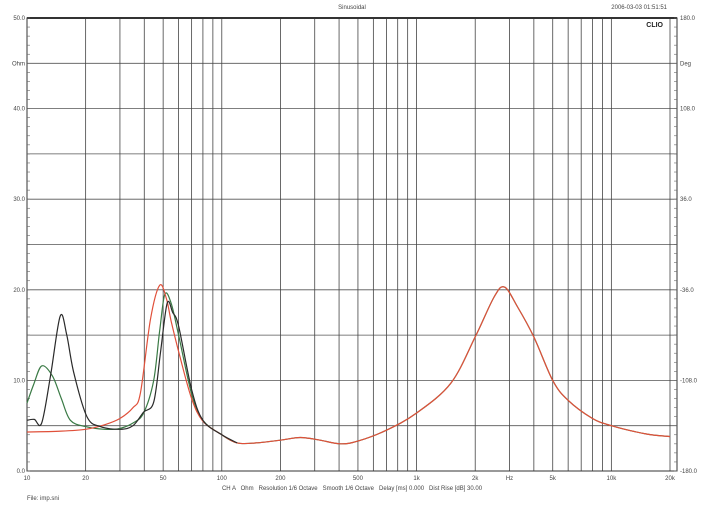 The width and height of the screenshot is (705, 508). I want to click on y-tick-label: 0.0, so click(21, 472).